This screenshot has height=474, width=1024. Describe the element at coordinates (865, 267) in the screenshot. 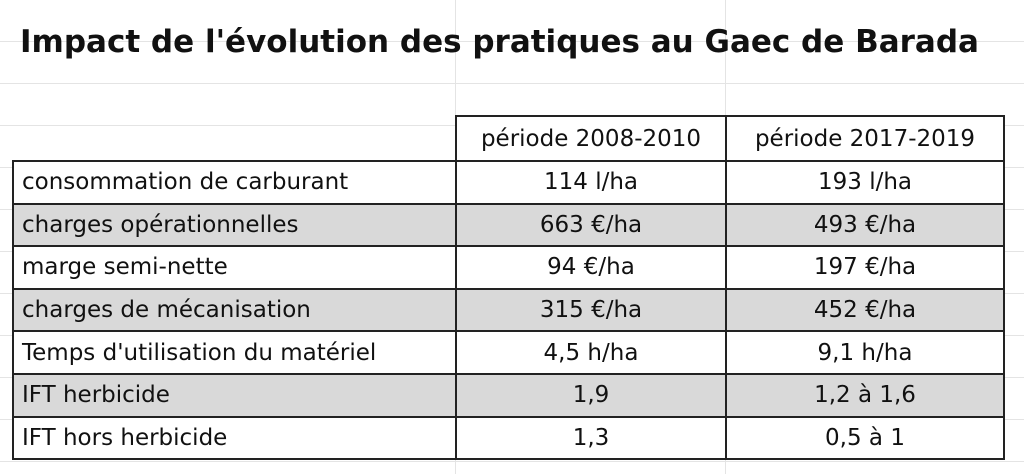

I see `table-cell: 197 €/ha` at that location.